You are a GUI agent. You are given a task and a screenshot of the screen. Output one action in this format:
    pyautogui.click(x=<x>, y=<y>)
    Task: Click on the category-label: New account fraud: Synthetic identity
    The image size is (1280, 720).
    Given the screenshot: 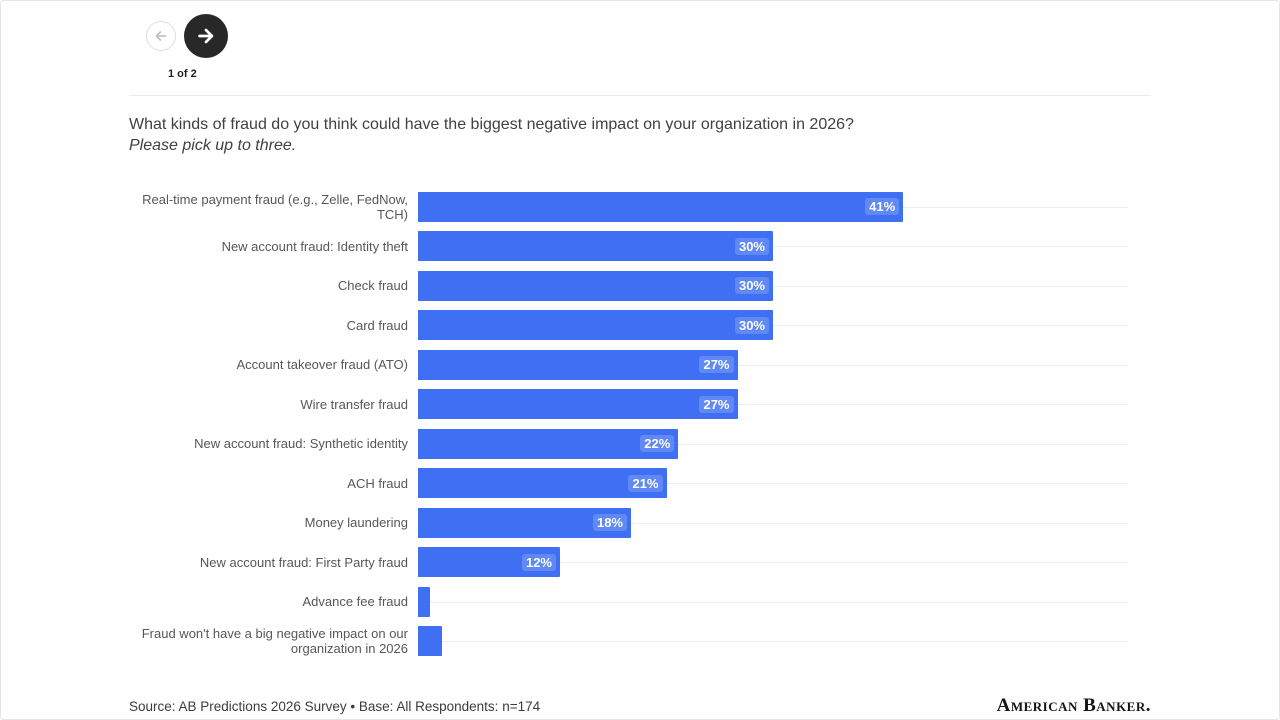 What is the action you would take?
    pyautogui.click(x=301, y=444)
    